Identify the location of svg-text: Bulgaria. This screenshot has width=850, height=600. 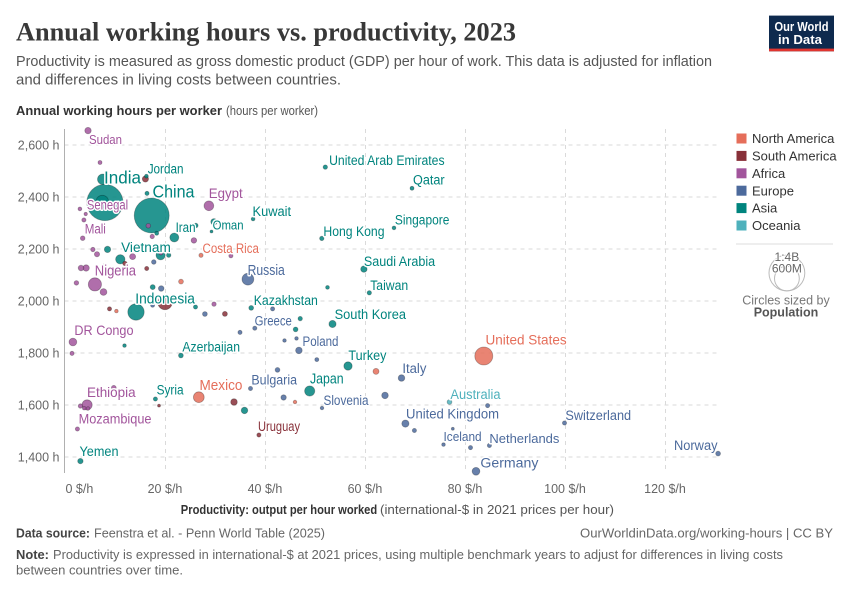
(274, 380).